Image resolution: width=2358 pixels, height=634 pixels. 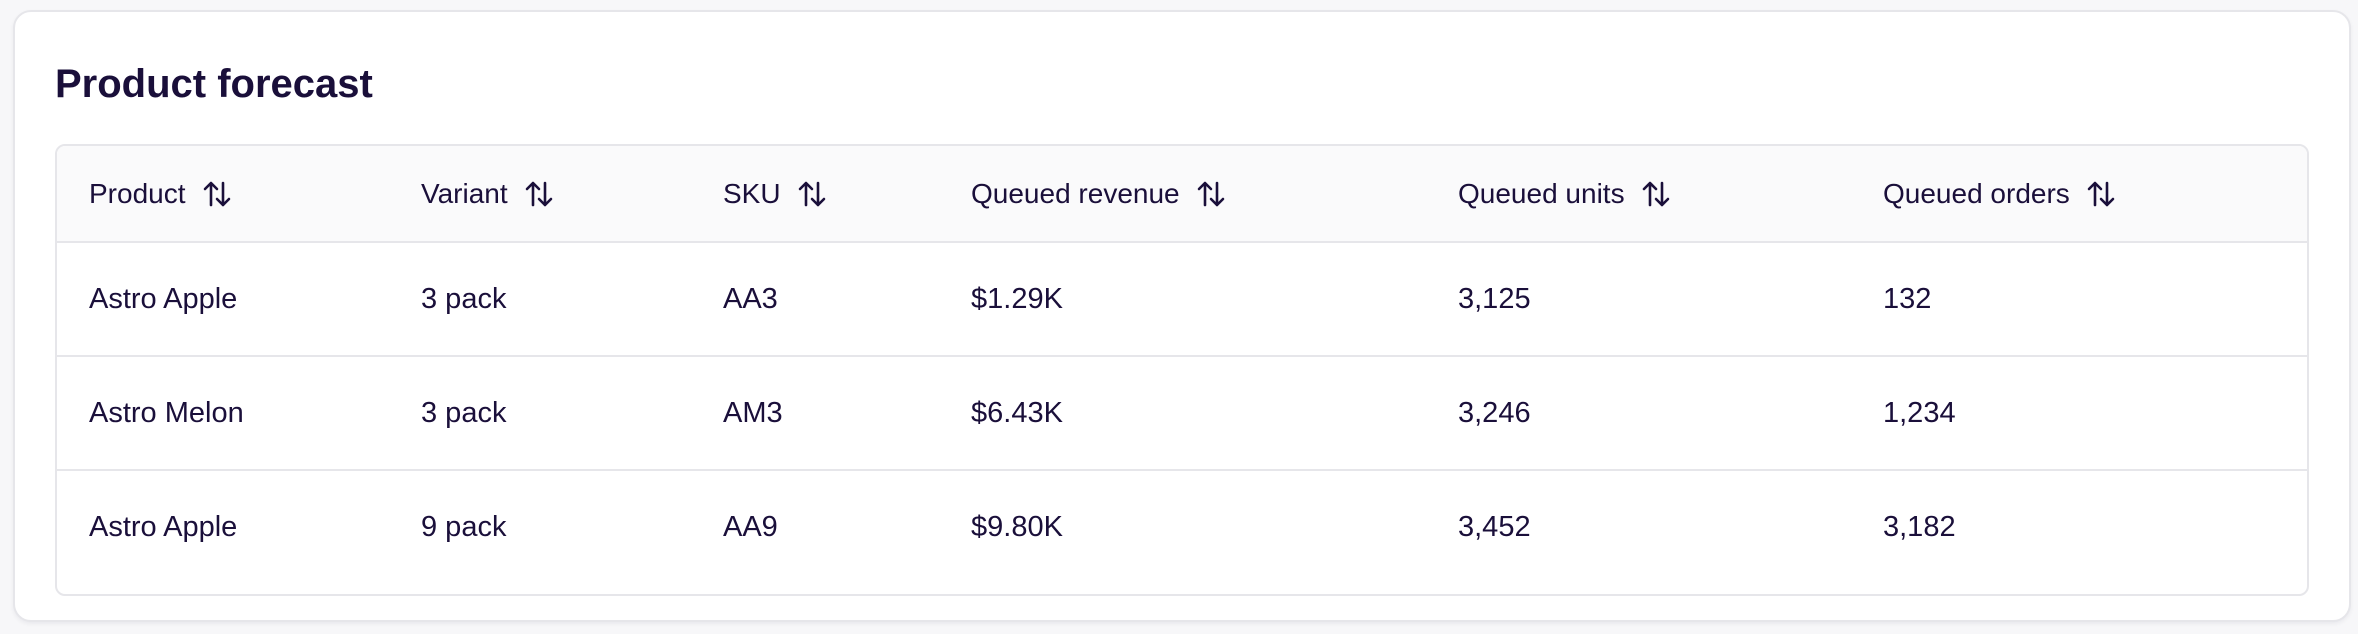 I want to click on column-header-variant: Variant, so click(x=540, y=194).